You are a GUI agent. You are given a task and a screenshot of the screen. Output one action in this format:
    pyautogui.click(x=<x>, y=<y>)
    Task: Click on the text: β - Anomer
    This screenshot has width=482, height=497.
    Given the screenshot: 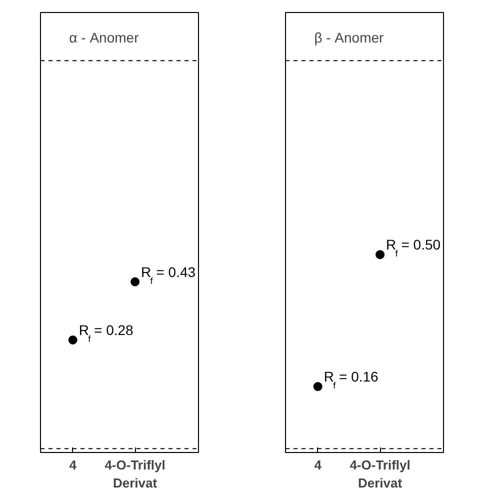 What is the action you would take?
    pyautogui.click(x=349, y=37)
    